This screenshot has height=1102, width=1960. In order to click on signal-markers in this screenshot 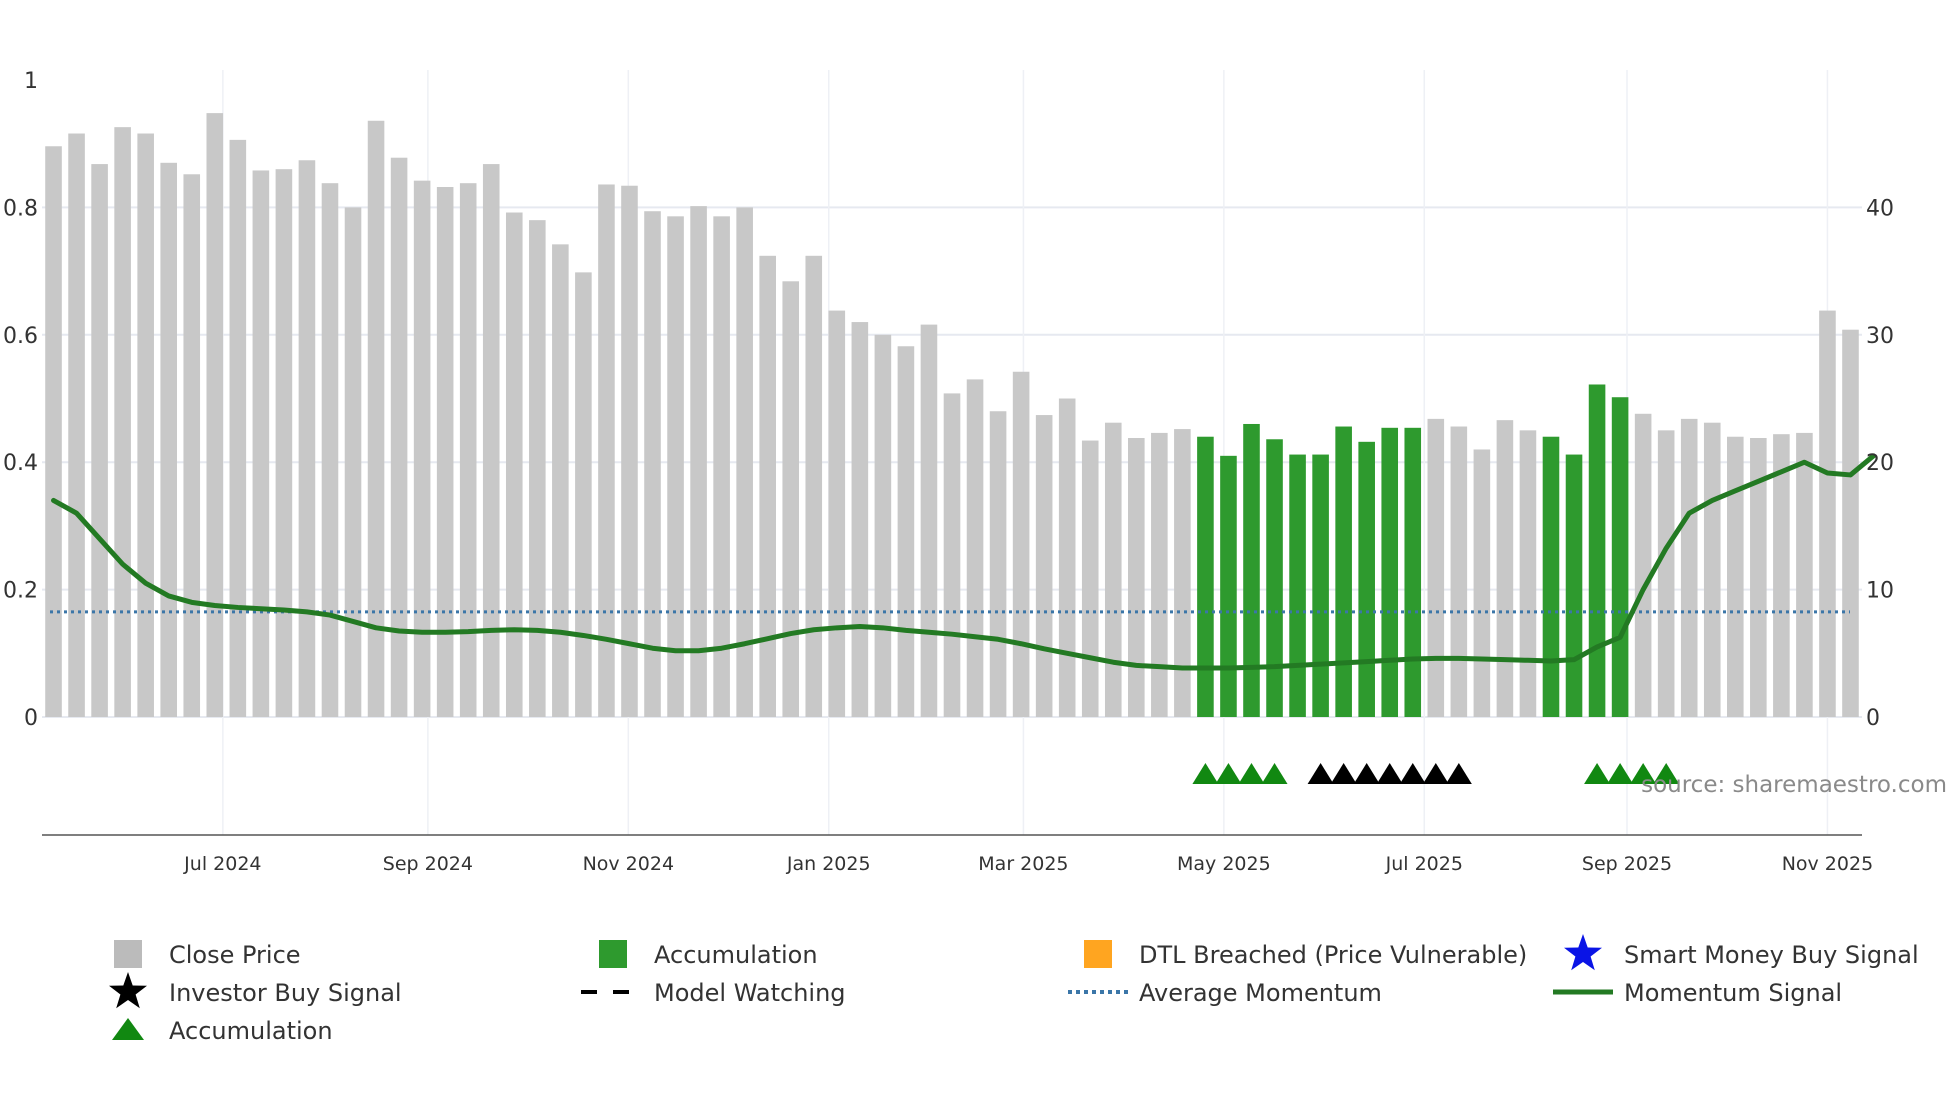, I will do `click(1436, 773)`.